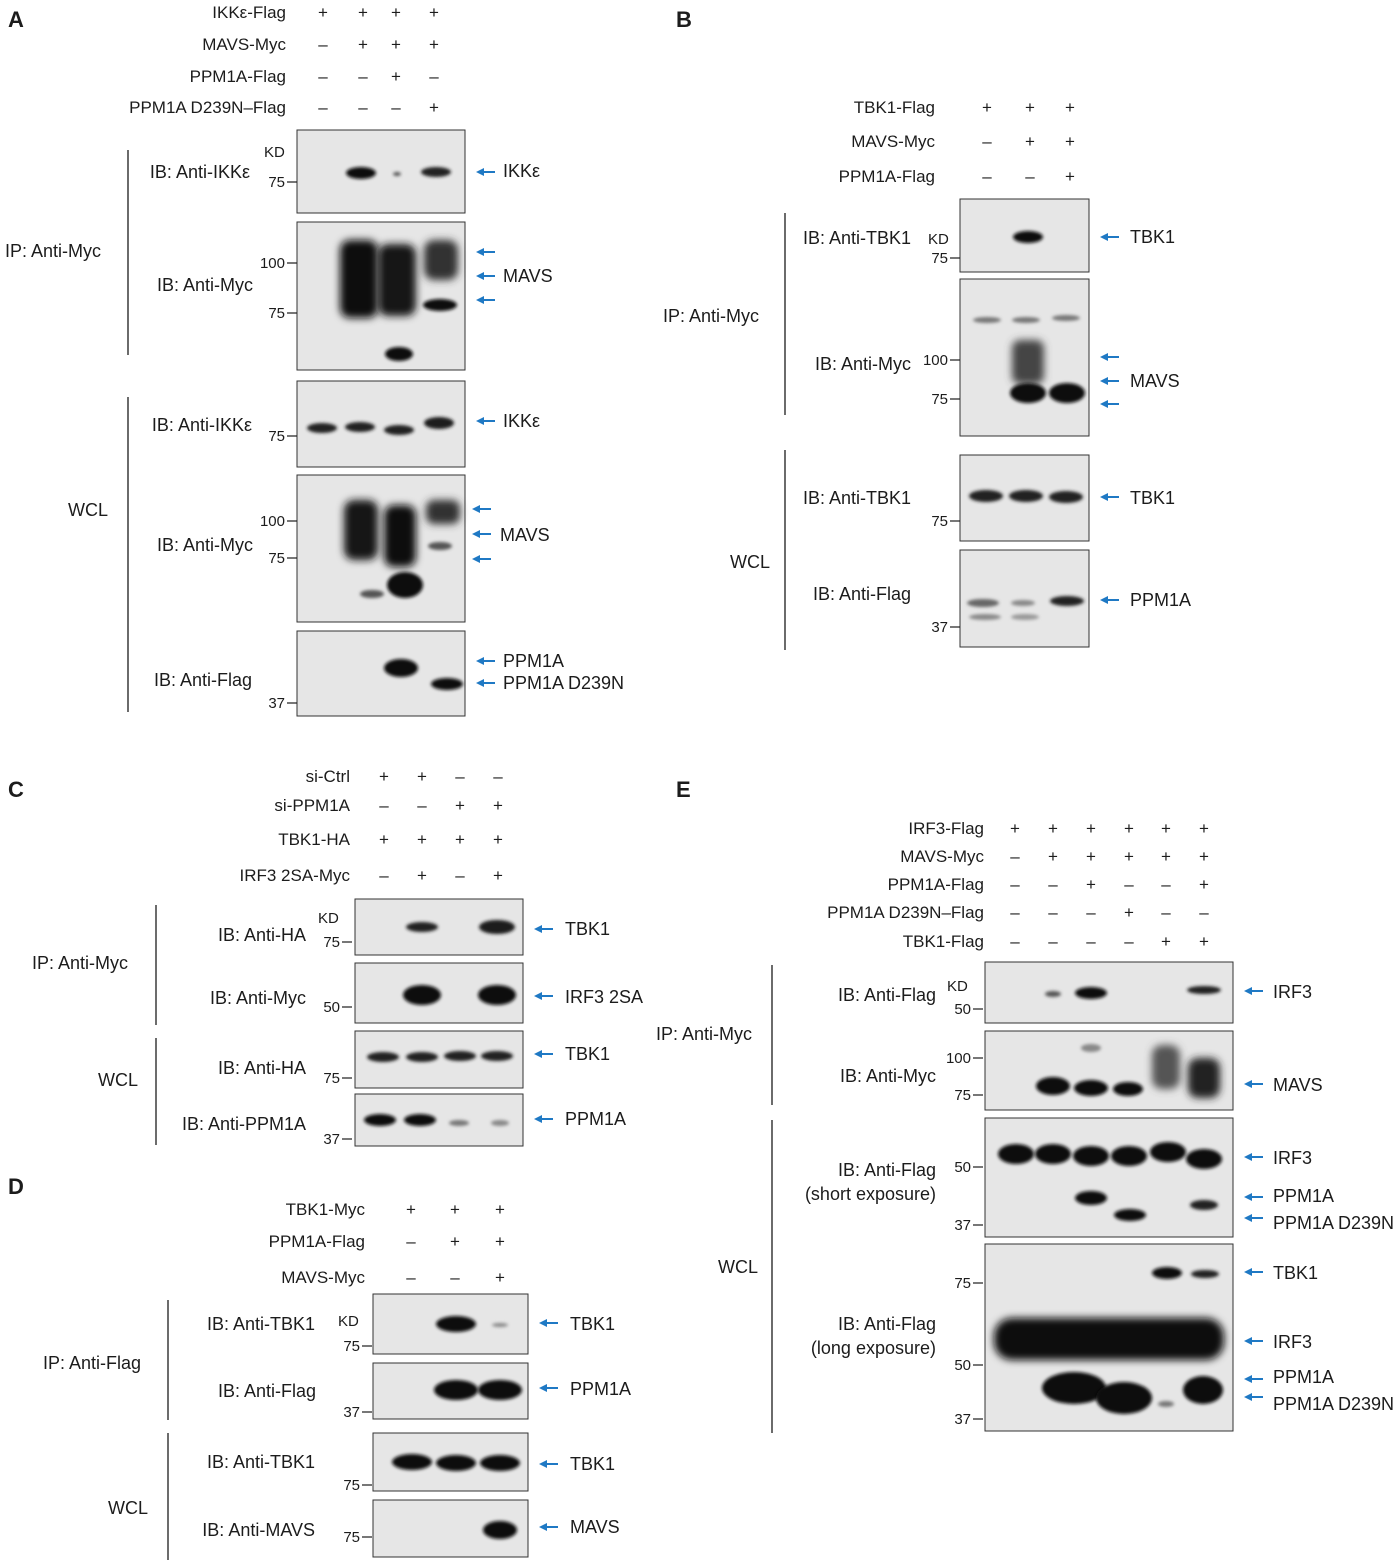 This screenshot has width=1400, height=1560. Describe the element at coordinates (16, 789) in the screenshot. I see `panel-letter-c: C` at that location.